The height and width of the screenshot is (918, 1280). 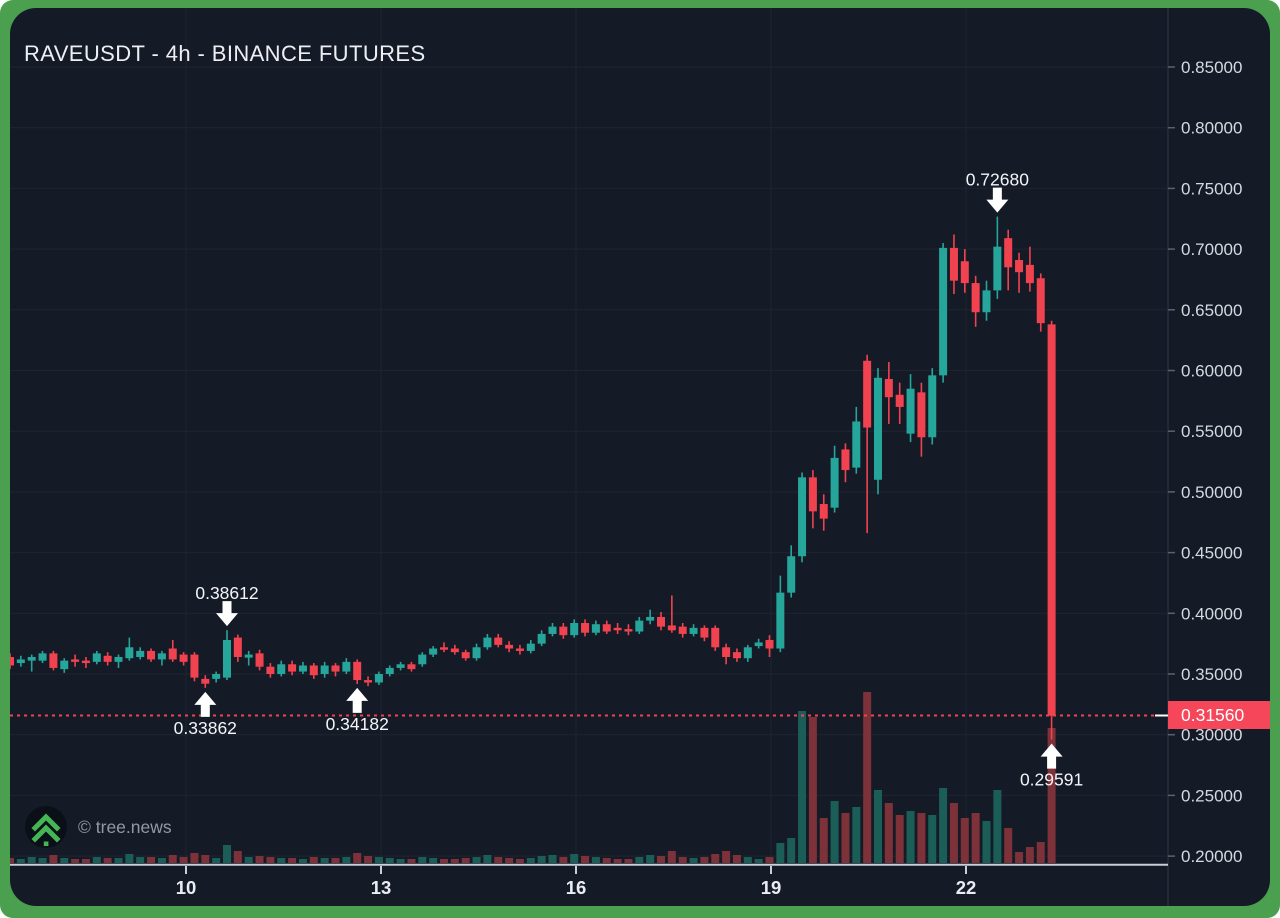 I want to click on time-tick-label: 13, so click(x=381, y=887).